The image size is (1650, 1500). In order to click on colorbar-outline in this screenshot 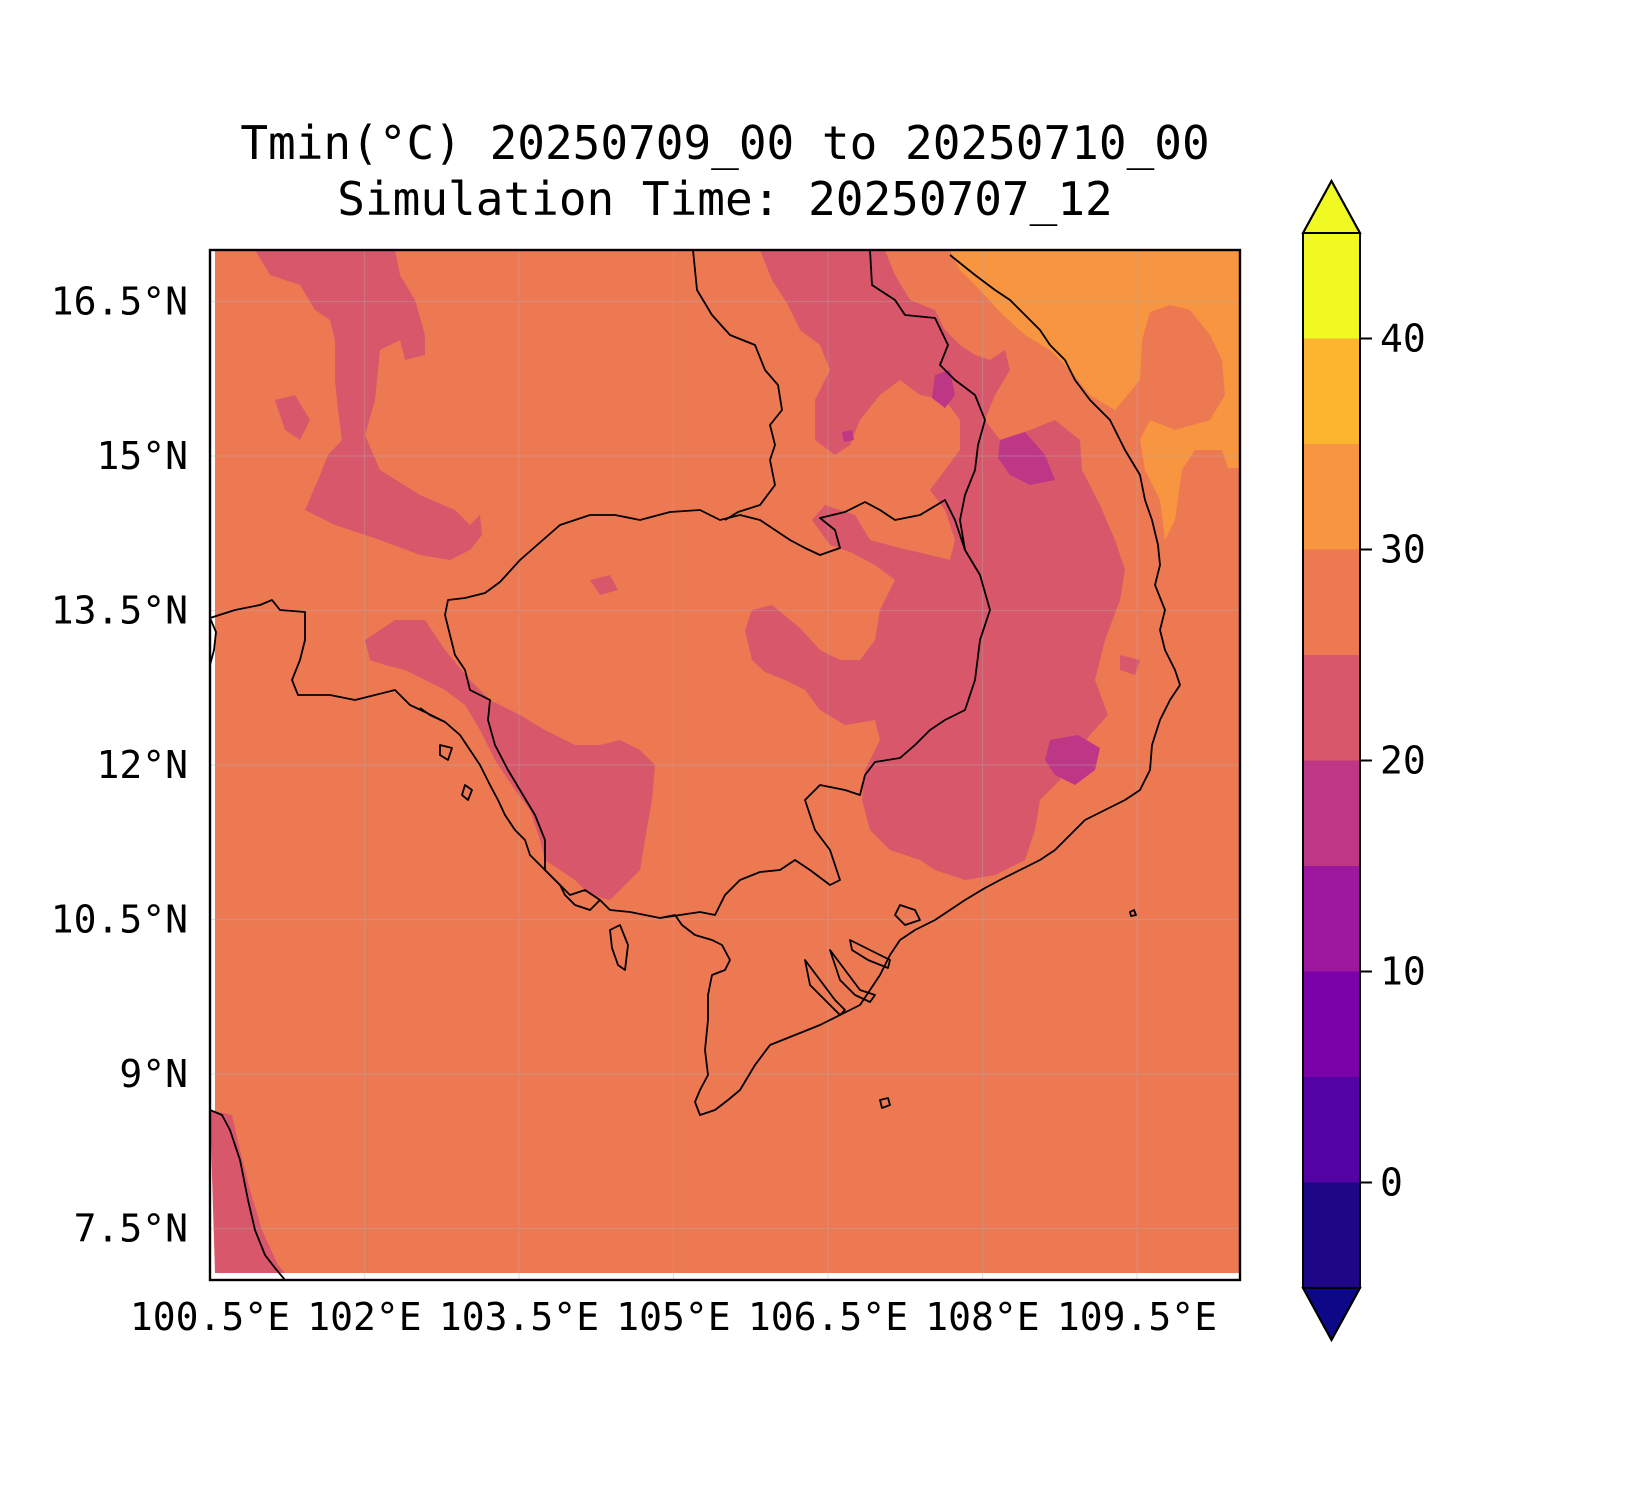, I will do `click(1331, 760)`.